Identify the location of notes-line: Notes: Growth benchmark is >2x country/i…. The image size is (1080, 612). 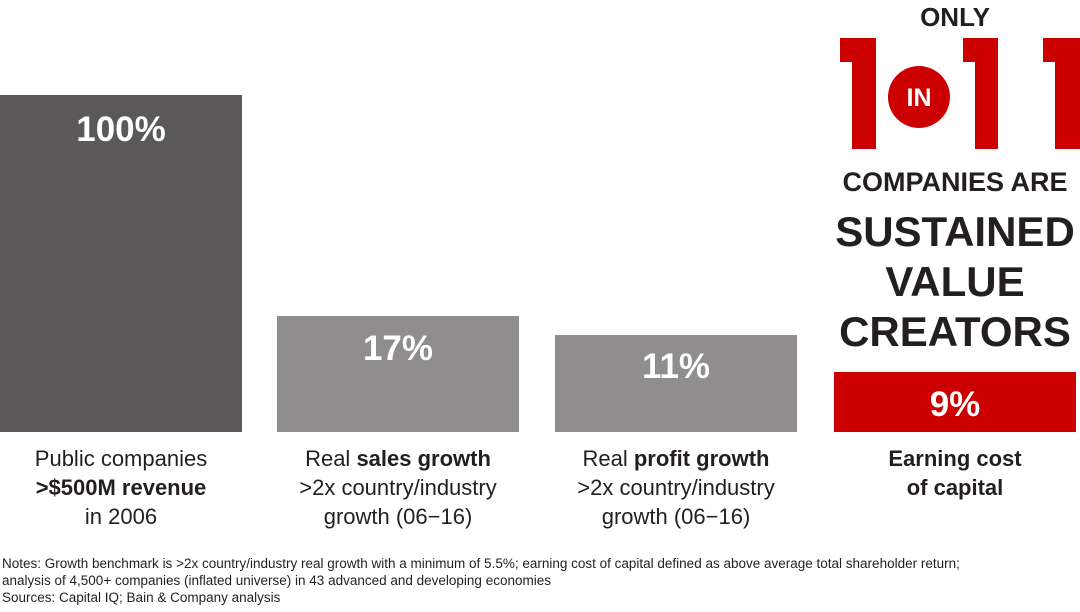
(481, 563).